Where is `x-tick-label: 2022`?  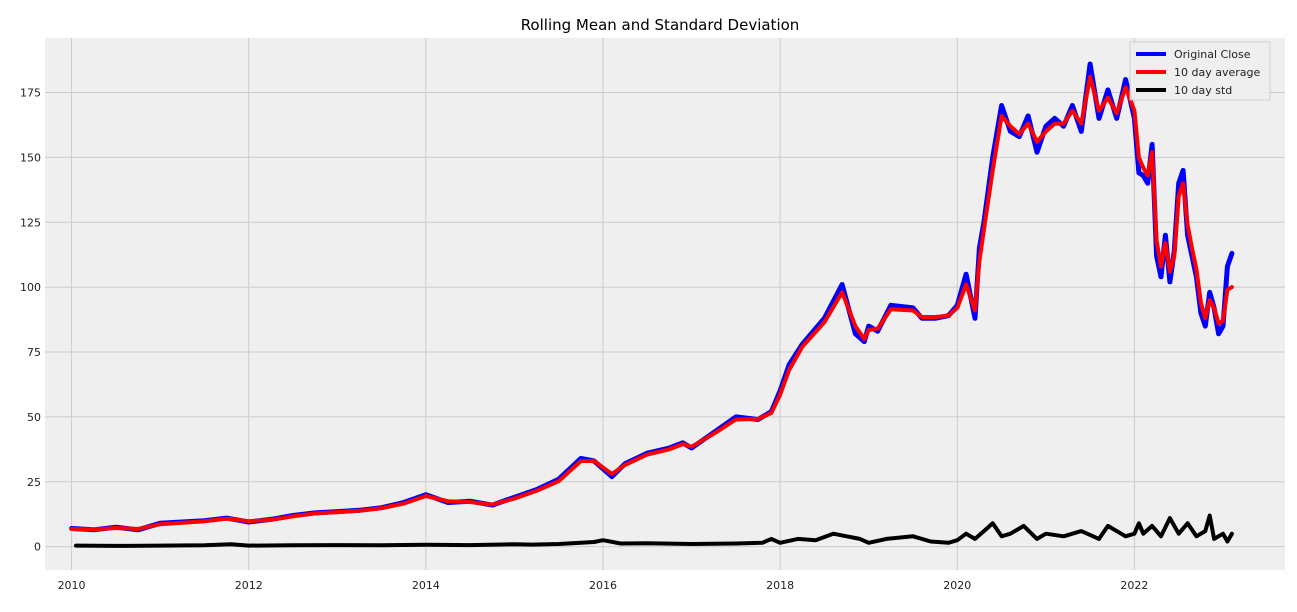
x-tick-label: 2022 is located at coordinates (1134, 585).